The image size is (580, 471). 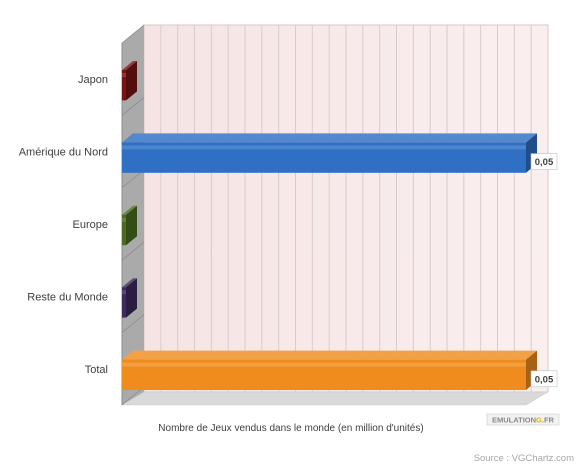 What do you see at coordinates (524, 458) in the screenshot?
I see `source-note: Source : VGChartz.com` at bounding box center [524, 458].